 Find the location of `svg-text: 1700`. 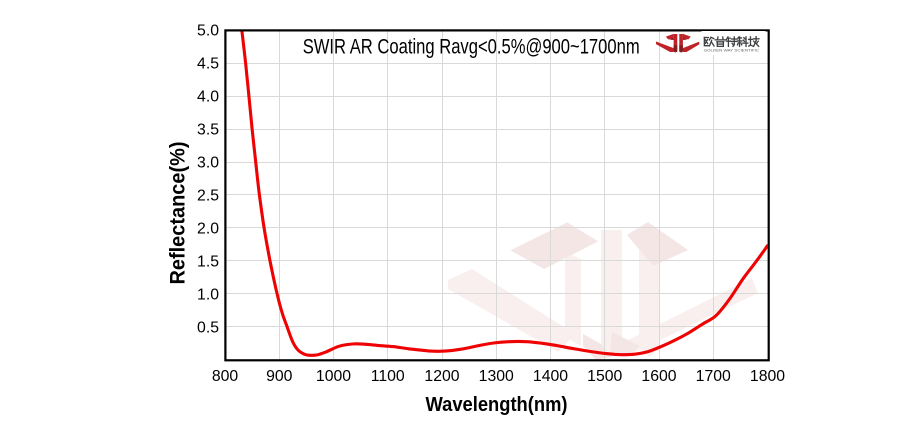

svg-text: 1700 is located at coordinates (713, 376).